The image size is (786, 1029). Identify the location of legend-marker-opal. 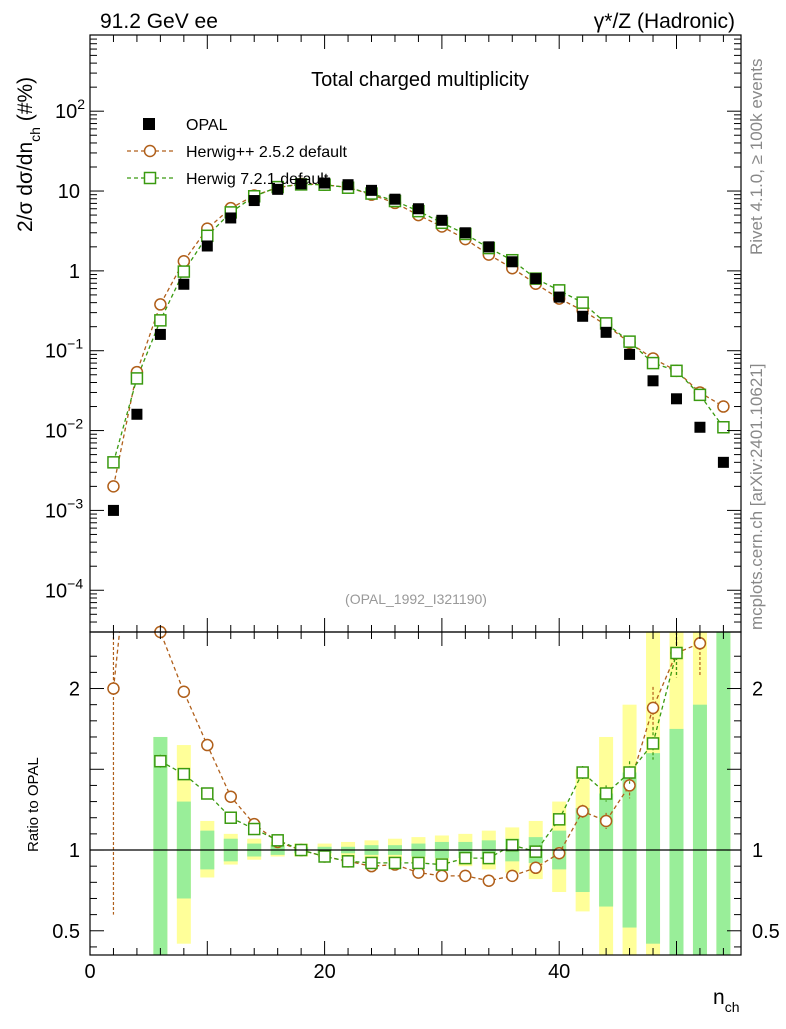
(149, 124).